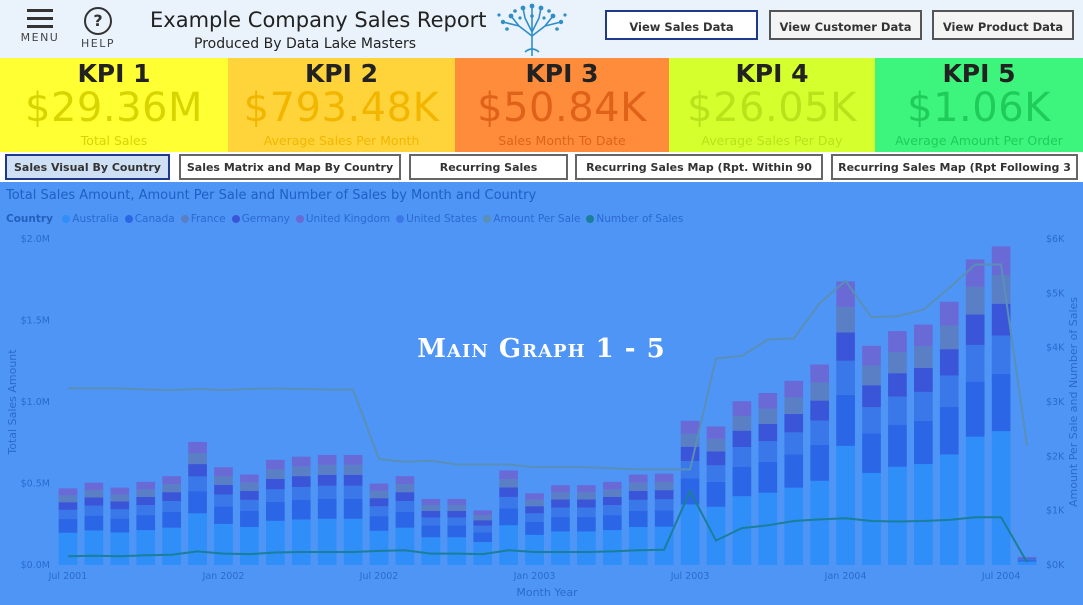 This screenshot has width=1083, height=605. What do you see at coordinates (98, 27) in the screenshot?
I see `help-button: ? HELP` at bounding box center [98, 27].